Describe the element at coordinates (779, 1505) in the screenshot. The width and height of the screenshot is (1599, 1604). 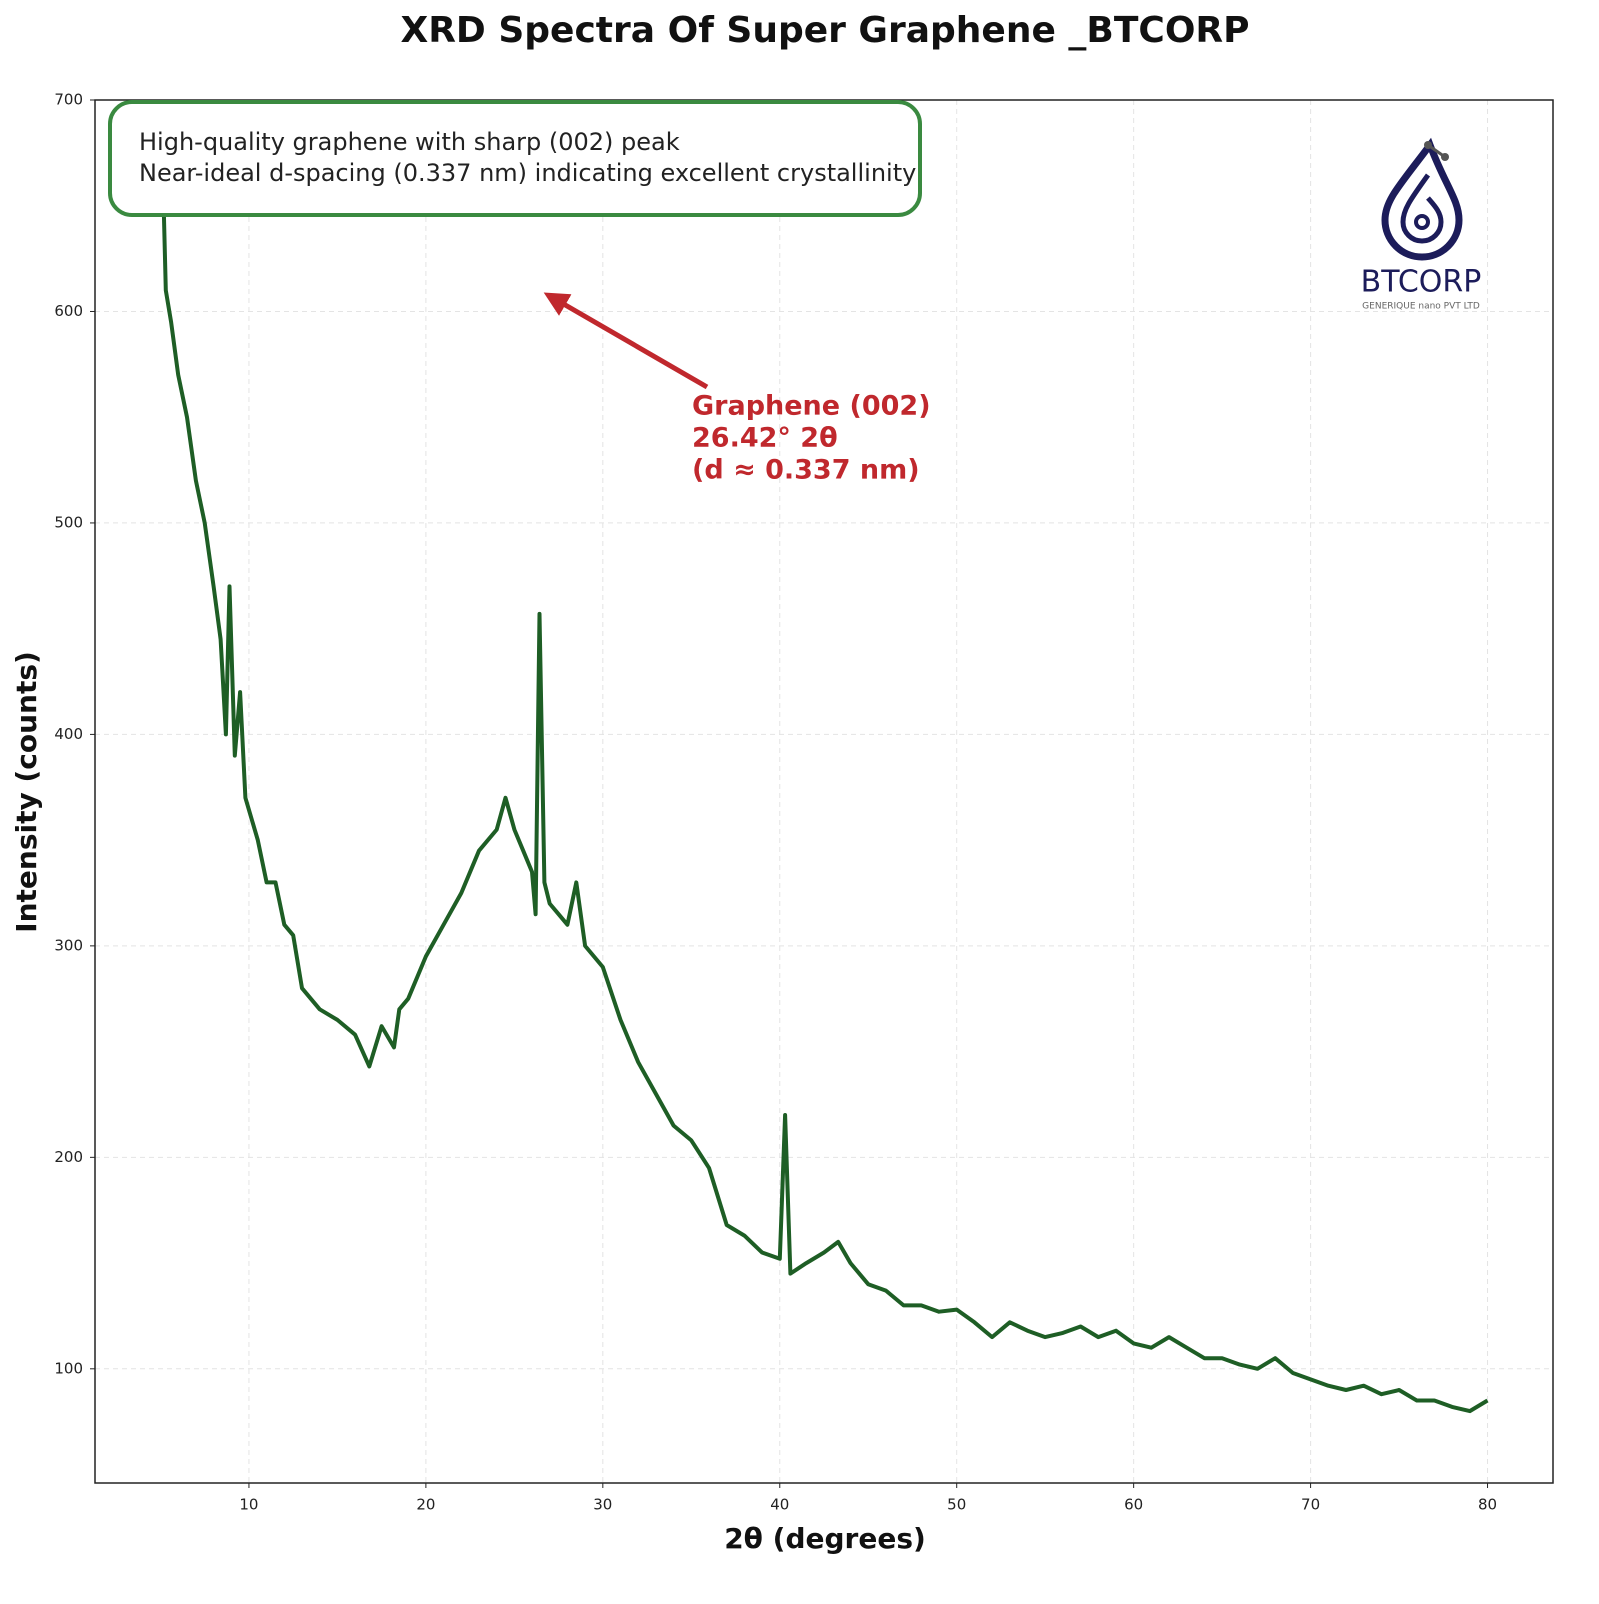
I see `x-tick-label: 40` at that location.